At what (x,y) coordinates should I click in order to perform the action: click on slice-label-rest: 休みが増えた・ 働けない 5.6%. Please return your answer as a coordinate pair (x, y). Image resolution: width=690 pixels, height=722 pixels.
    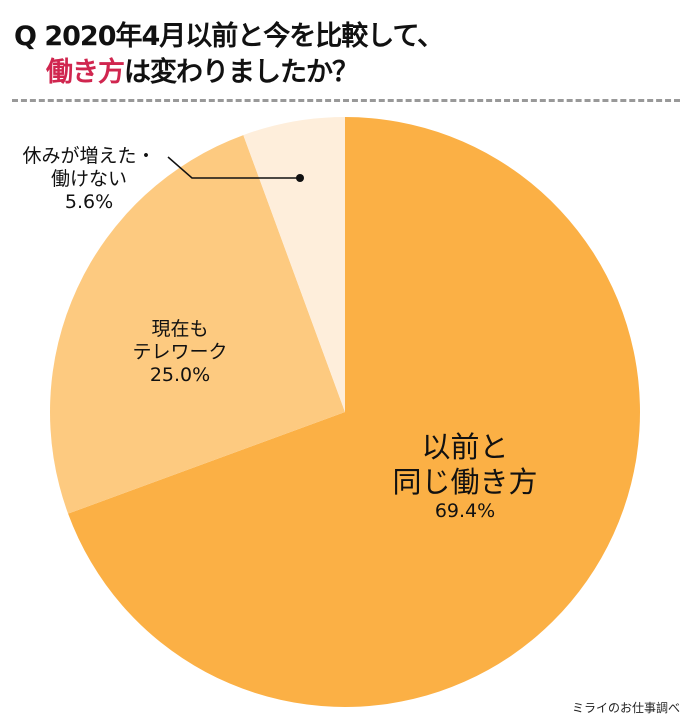
    Looking at the image, I should click on (89, 179).